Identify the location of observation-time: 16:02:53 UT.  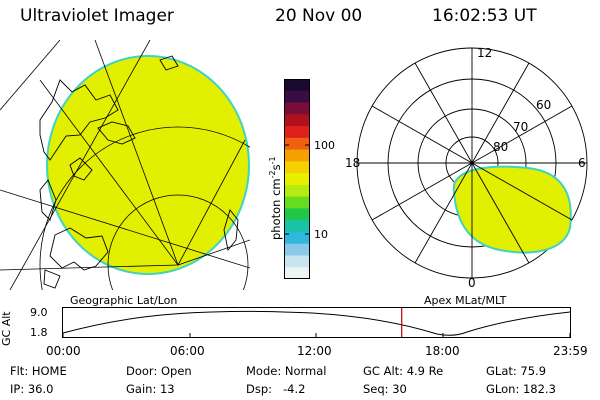
(484, 16).